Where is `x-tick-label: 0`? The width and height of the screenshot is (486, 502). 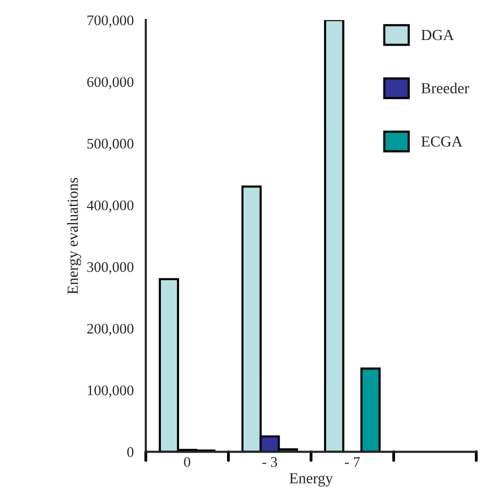
x-tick-label: 0 is located at coordinates (187, 462).